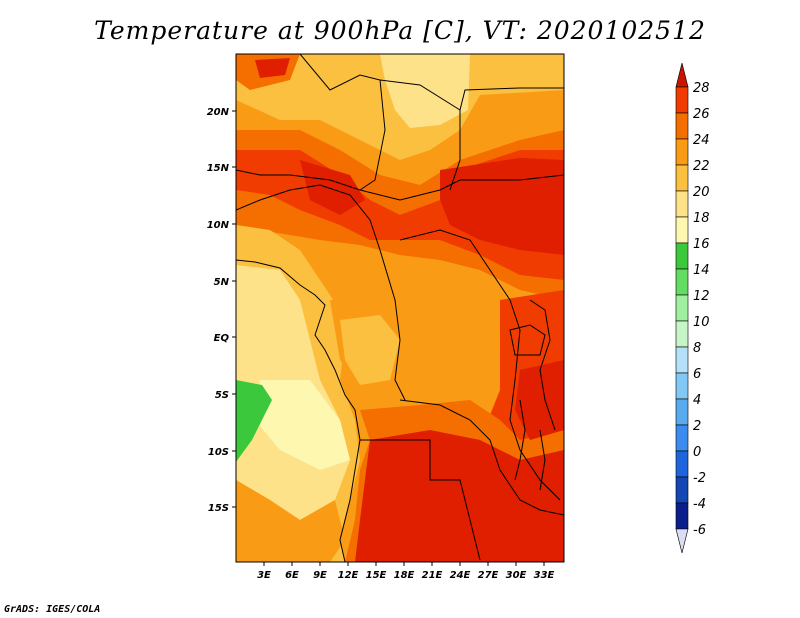  Describe the element at coordinates (404, 575) in the screenshot. I see `lon-tick-label: 18E` at that location.